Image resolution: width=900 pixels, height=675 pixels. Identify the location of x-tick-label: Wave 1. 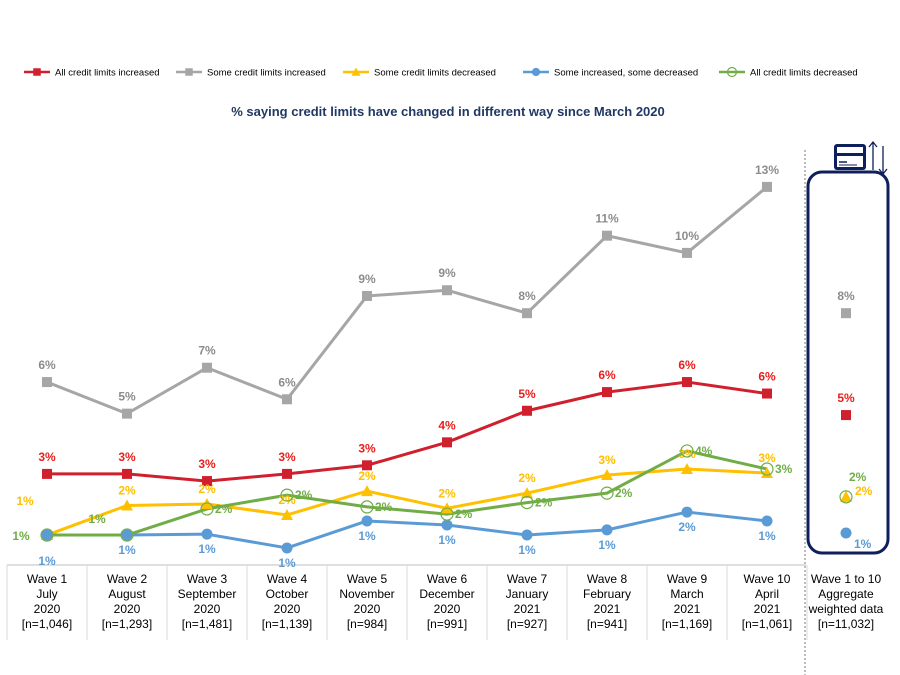
(47, 579).